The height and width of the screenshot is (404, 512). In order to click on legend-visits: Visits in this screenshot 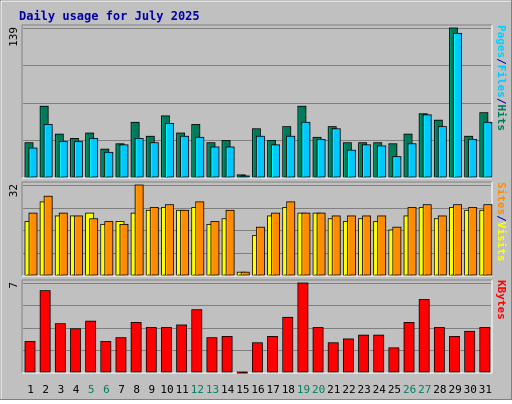, I will do `click(501, 242)`.